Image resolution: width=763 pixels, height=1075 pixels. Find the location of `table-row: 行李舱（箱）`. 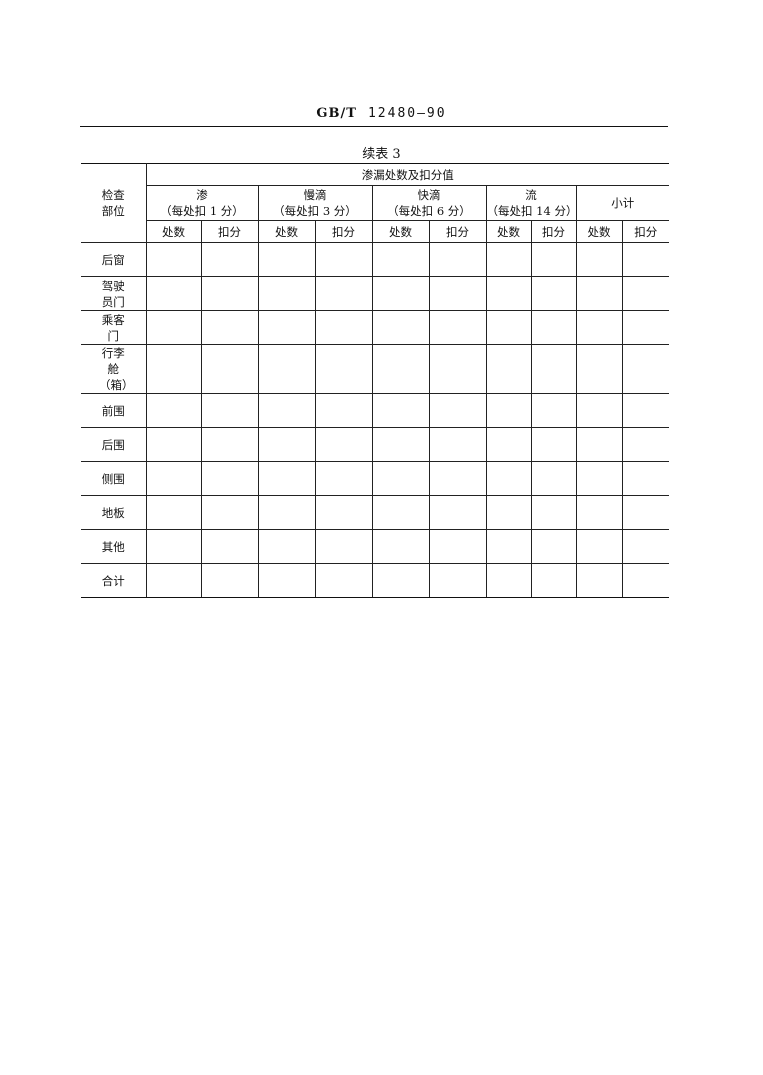

table-row: 行李舱（箱） is located at coordinates (375, 369).